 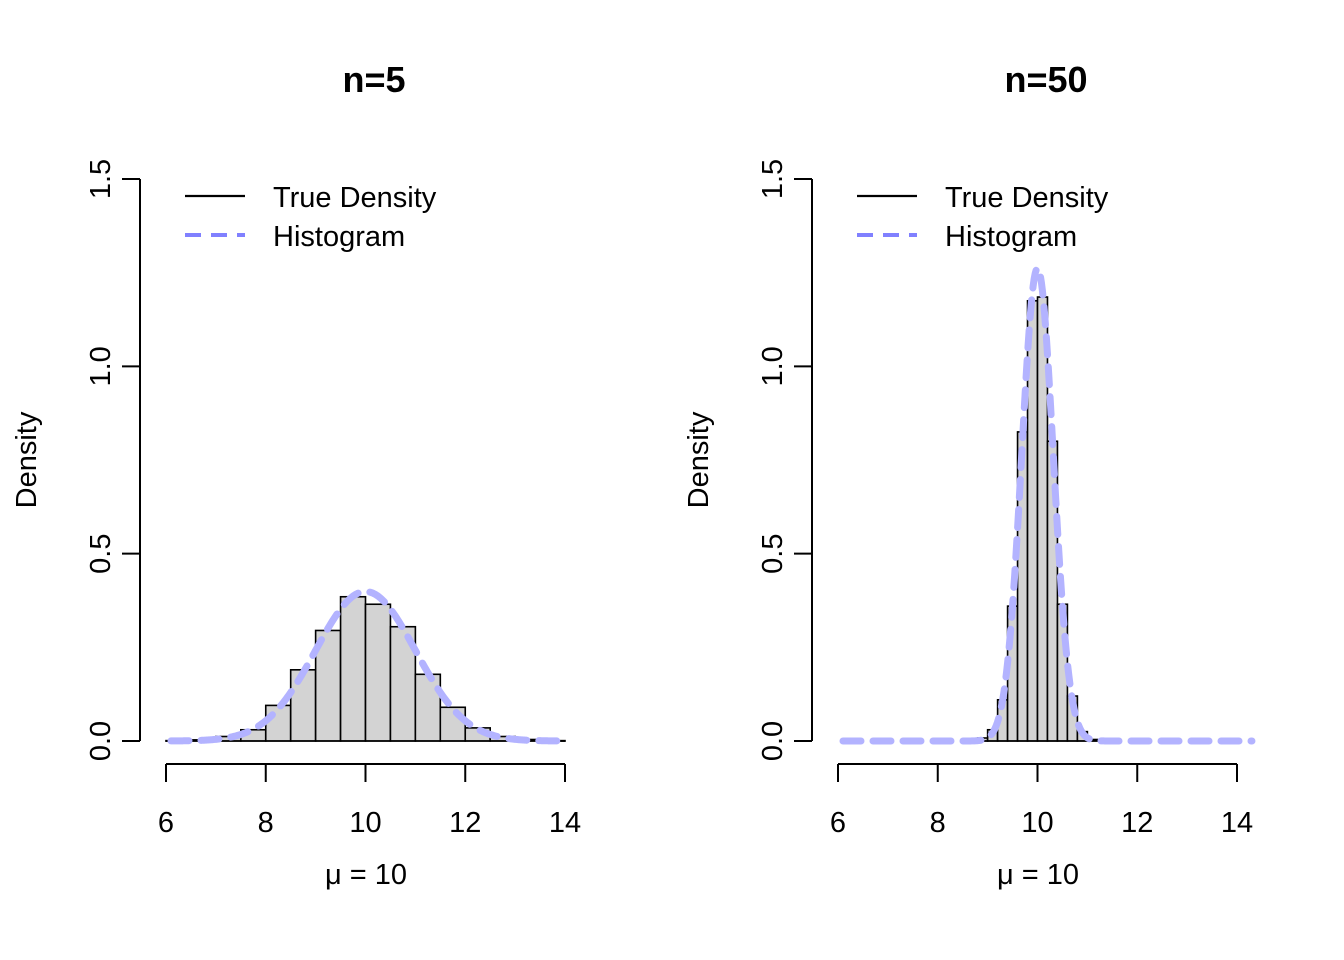 I want to click on density-curve, so click(x=365, y=666).